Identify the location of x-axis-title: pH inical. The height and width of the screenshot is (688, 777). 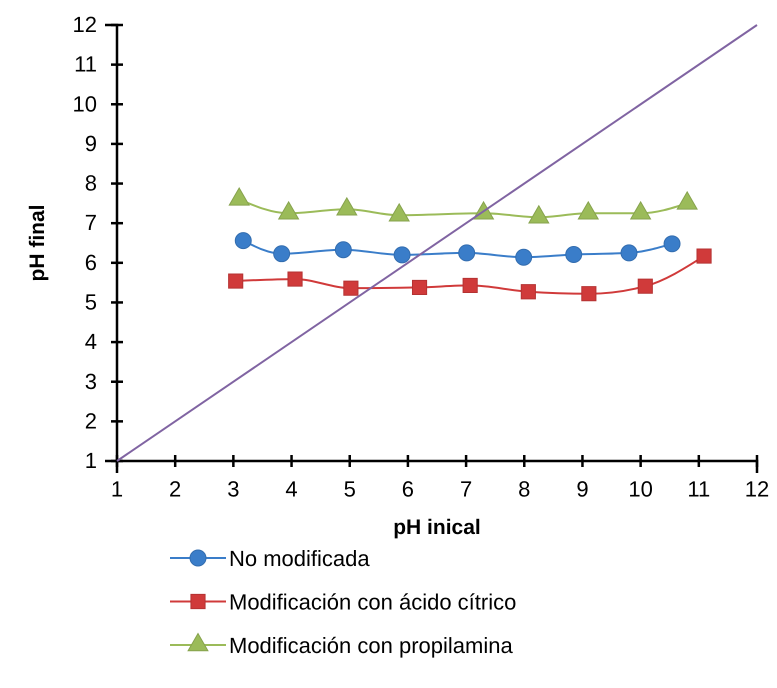
(437, 527).